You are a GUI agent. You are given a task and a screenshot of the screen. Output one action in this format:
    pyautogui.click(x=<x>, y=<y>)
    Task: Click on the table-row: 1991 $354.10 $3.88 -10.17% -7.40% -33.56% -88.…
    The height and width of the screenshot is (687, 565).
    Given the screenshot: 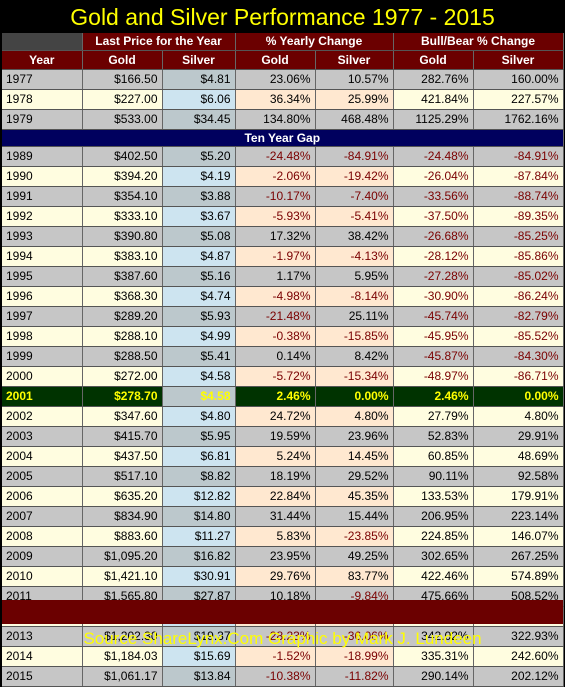 What is the action you would take?
    pyautogui.click(x=283, y=196)
    